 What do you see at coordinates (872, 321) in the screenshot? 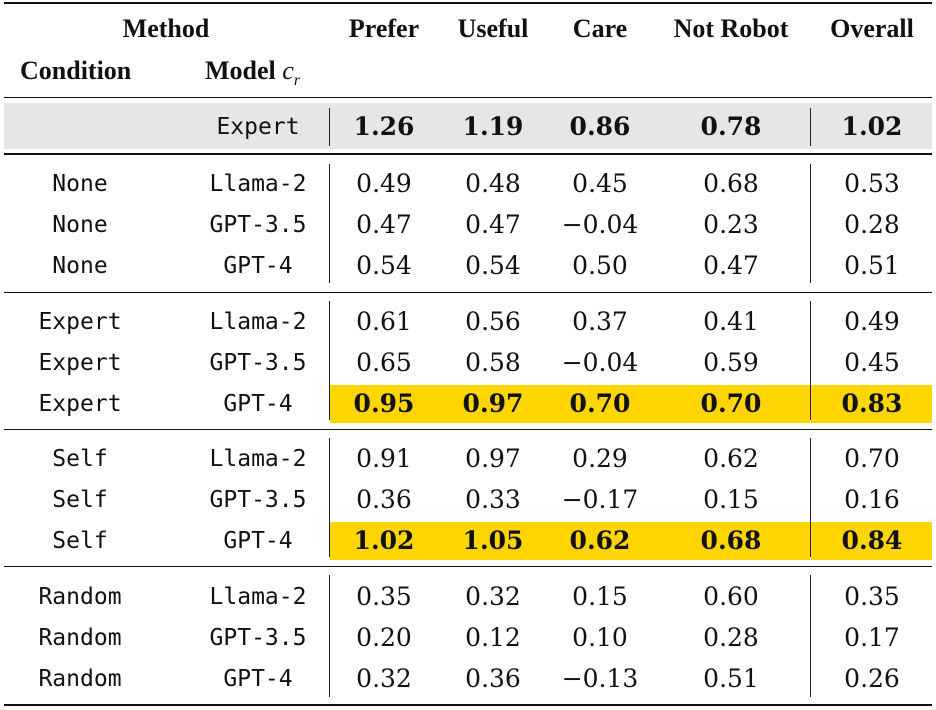
I see `row-value: 0.49` at bounding box center [872, 321].